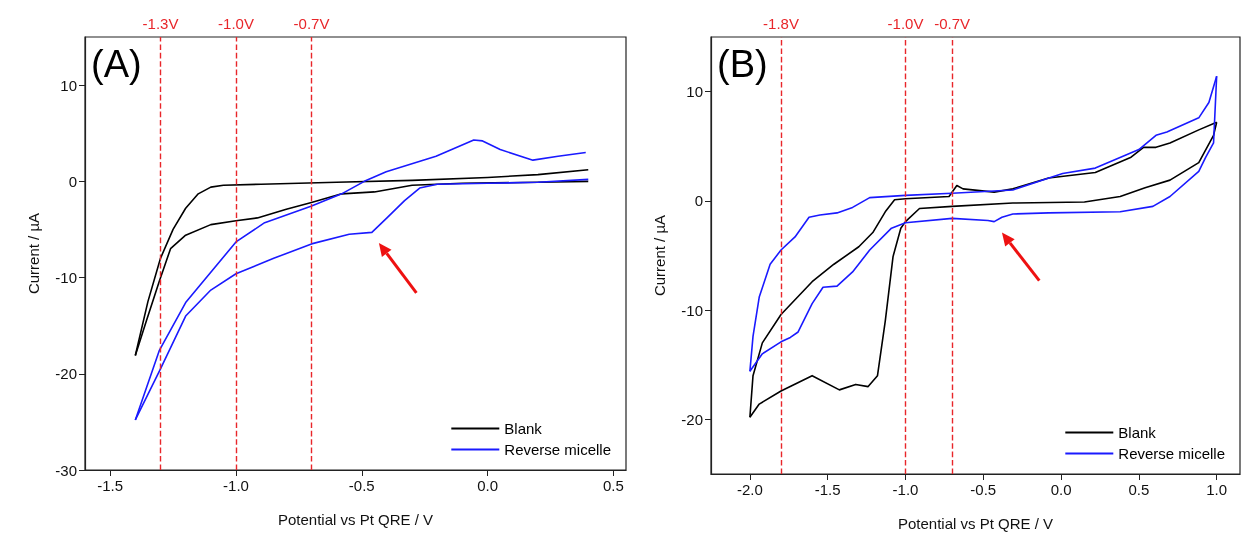 This screenshot has width=1248, height=546. Describe the element at coordinates (781, 23) in the screenshot. I see `ref-line-label: -1.8V` at that location.